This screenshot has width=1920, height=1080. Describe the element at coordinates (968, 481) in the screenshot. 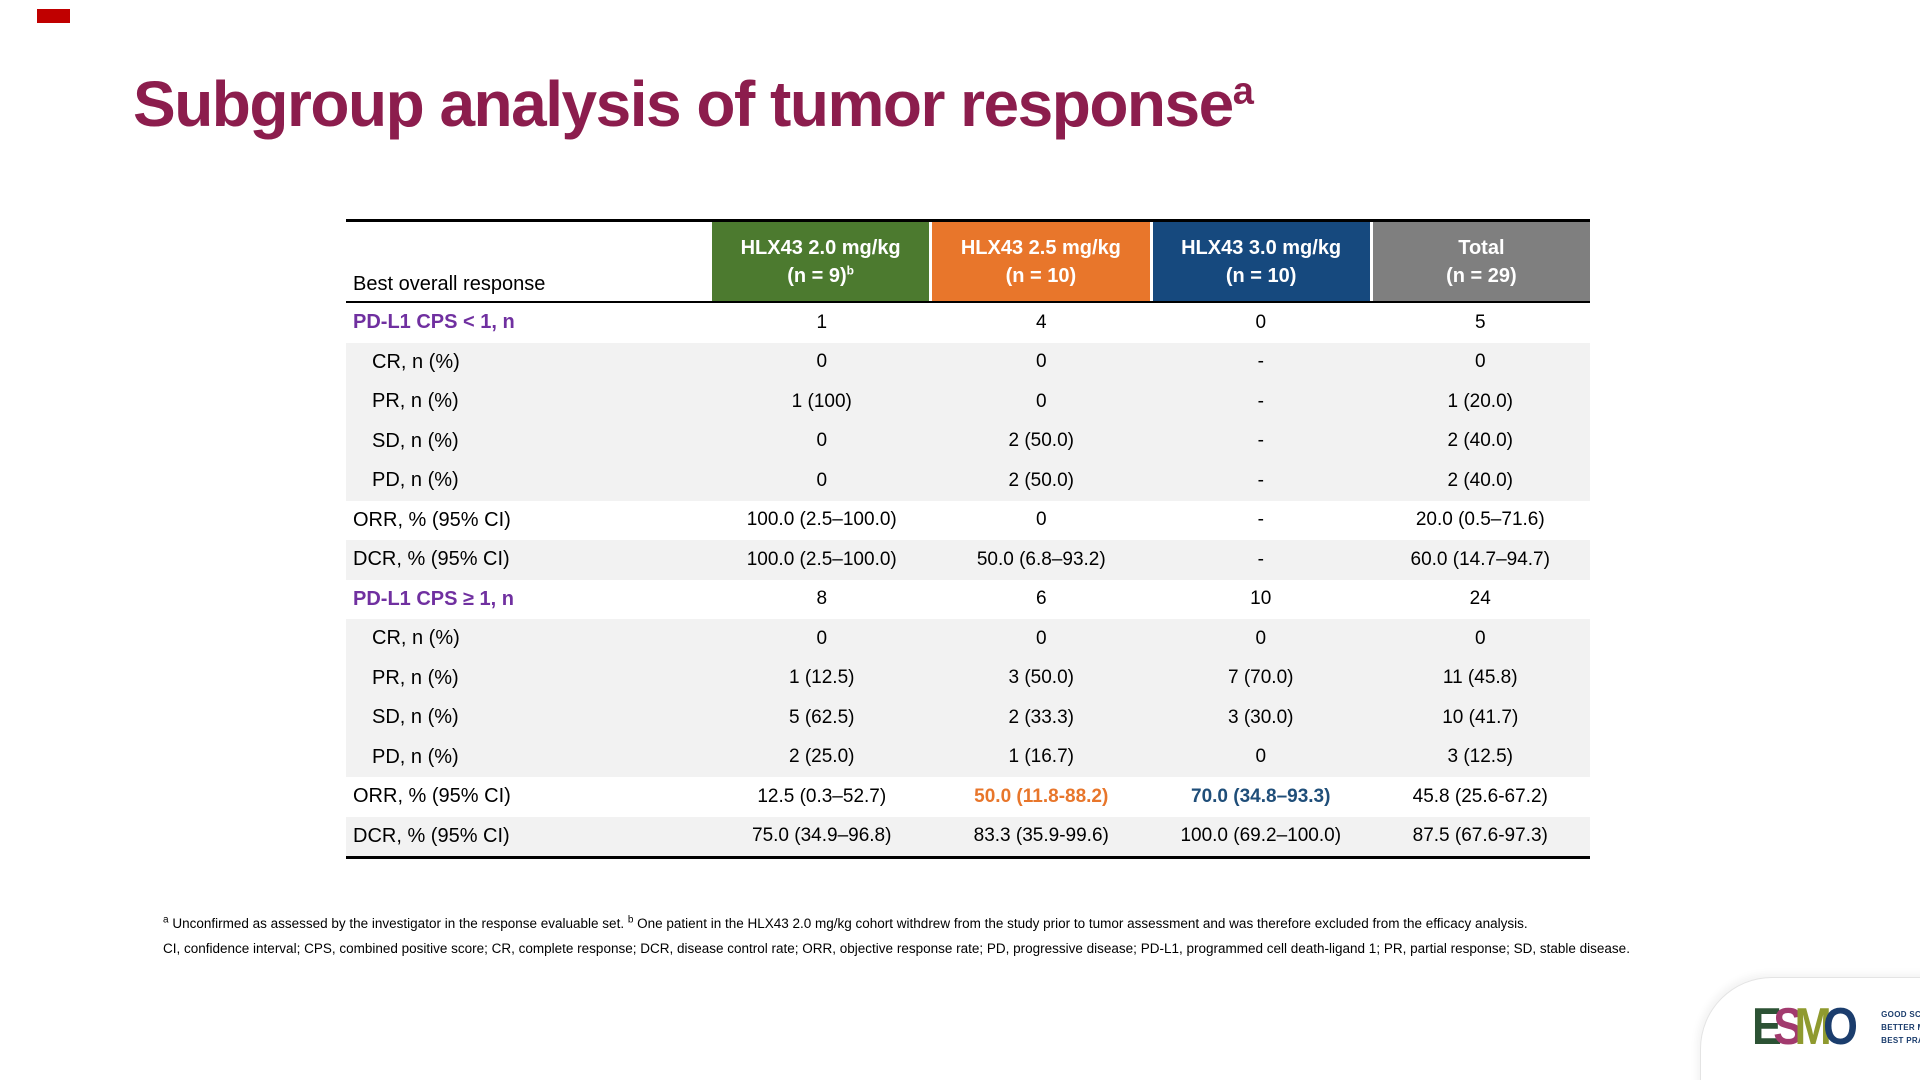

I see `table-row: PD, n (%) 0 2 (50.0) - 2 (40.0)` at that location.